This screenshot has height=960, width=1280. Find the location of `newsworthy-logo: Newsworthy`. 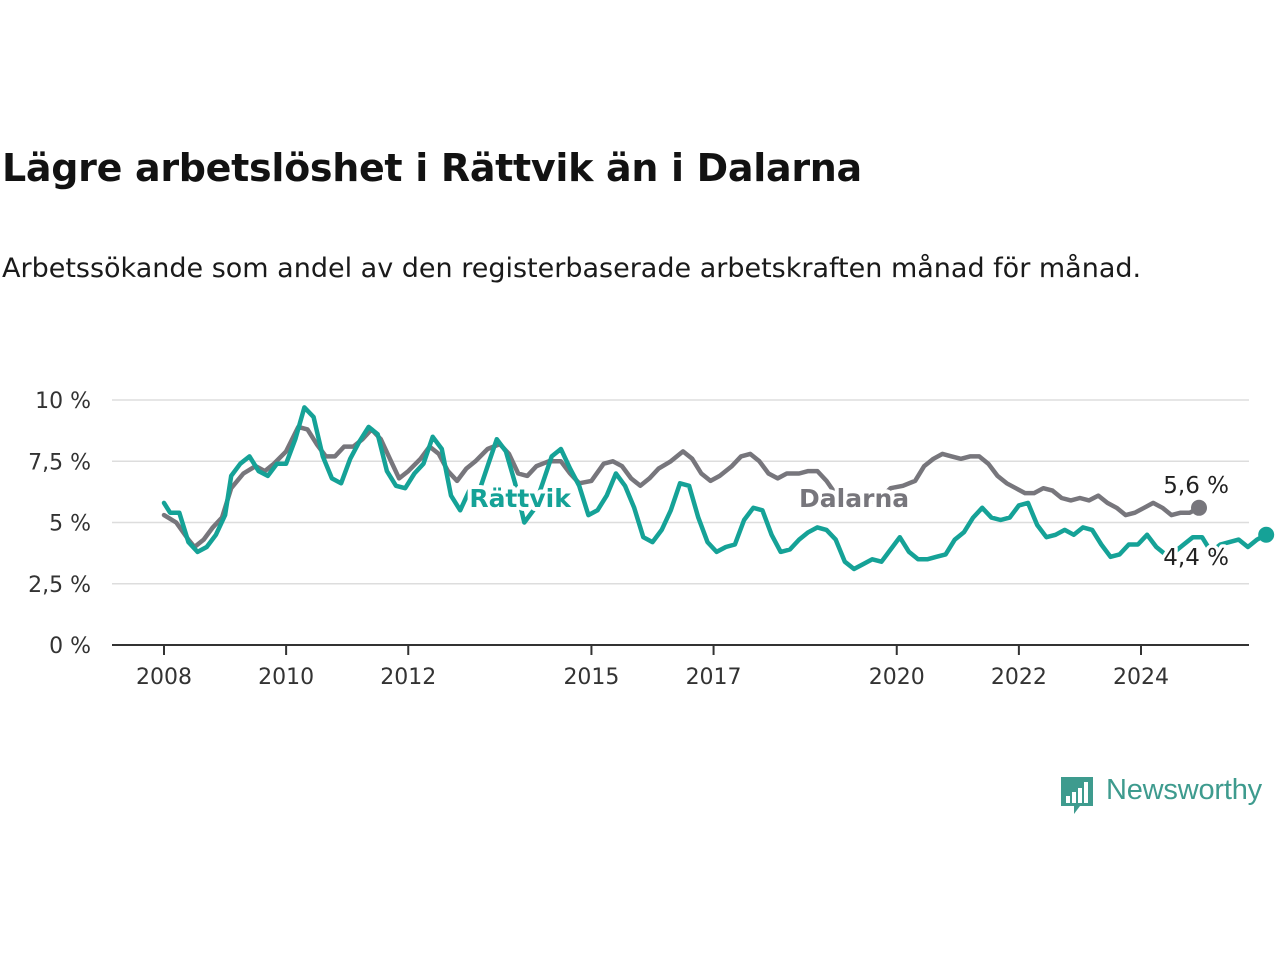

newsworthy-logo: Newsworthy is located at coordinates (1169, 795).